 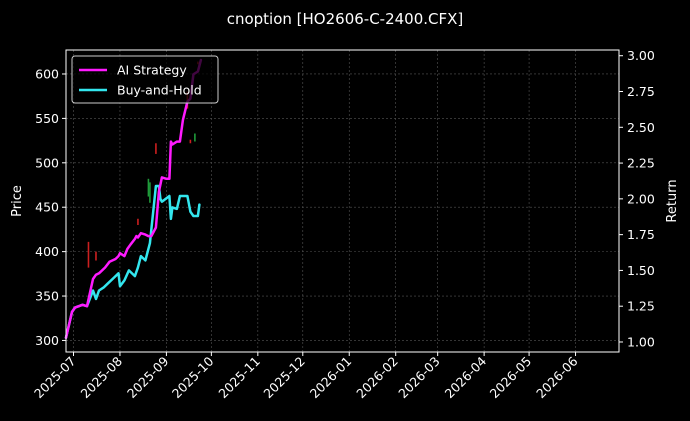 What do you see at coordinates (47, 296) in the screenshot?
I see `y-tick-label-left: 350` at bounding box center [47, 296].